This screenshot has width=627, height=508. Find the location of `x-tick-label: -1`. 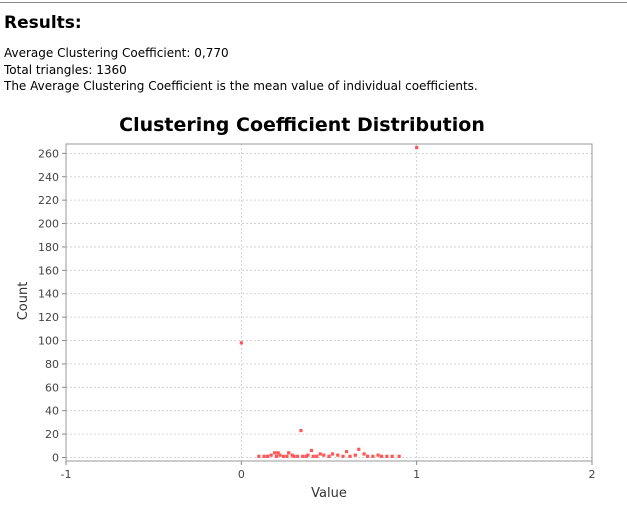

x-tick-label: -1 is located at coordinates (66, 474).